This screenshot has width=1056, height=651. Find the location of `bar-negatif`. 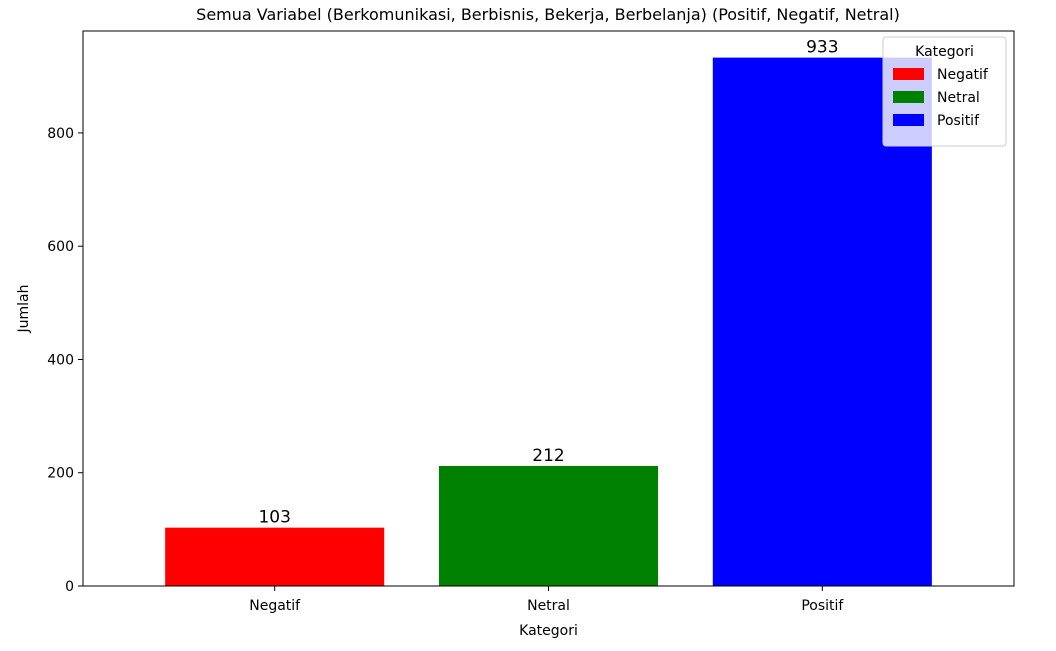

bar-negatif is located at coordinates (275, 556).